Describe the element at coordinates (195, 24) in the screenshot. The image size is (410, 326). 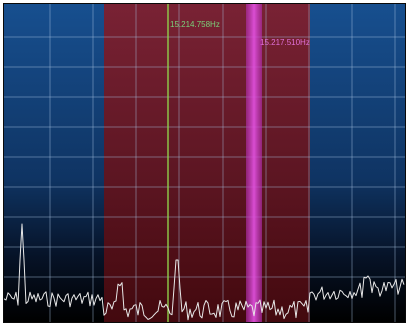
I see `marker-frequency-label-1: 15.214.758Hz` at that location.